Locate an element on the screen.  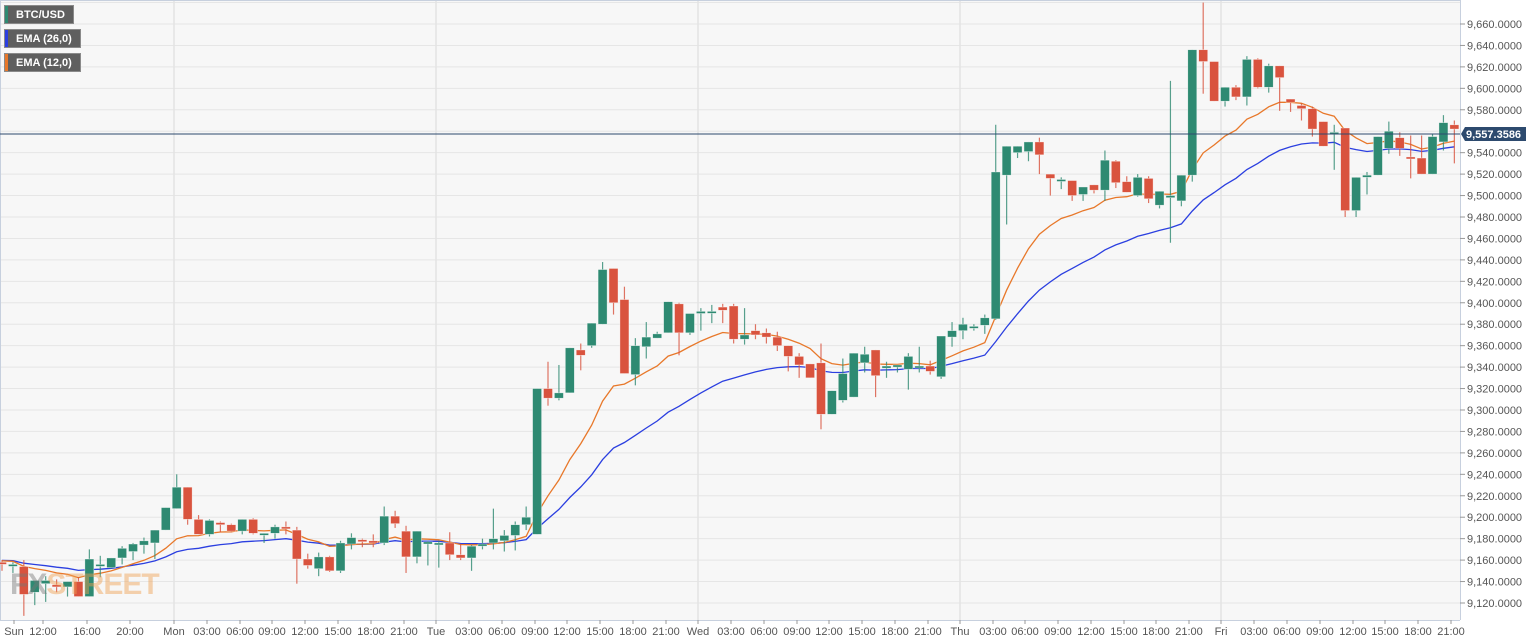
price-tick-label: 9,120.0000 is located at coordinates (1494, 604).